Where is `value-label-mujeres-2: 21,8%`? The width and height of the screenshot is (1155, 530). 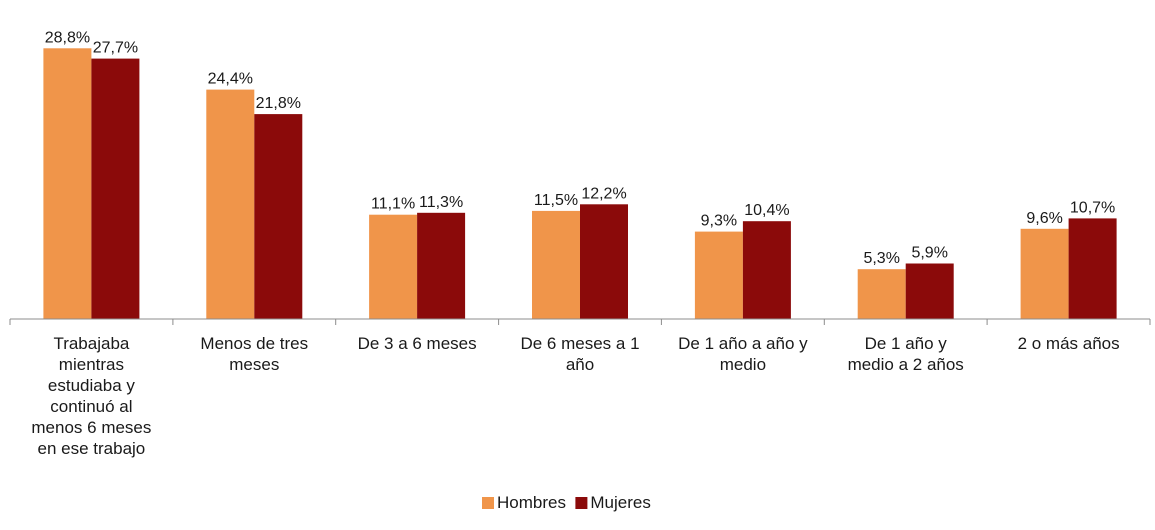
value-label-mujeres-2: 21,8% is located at coordinates (278, 103).